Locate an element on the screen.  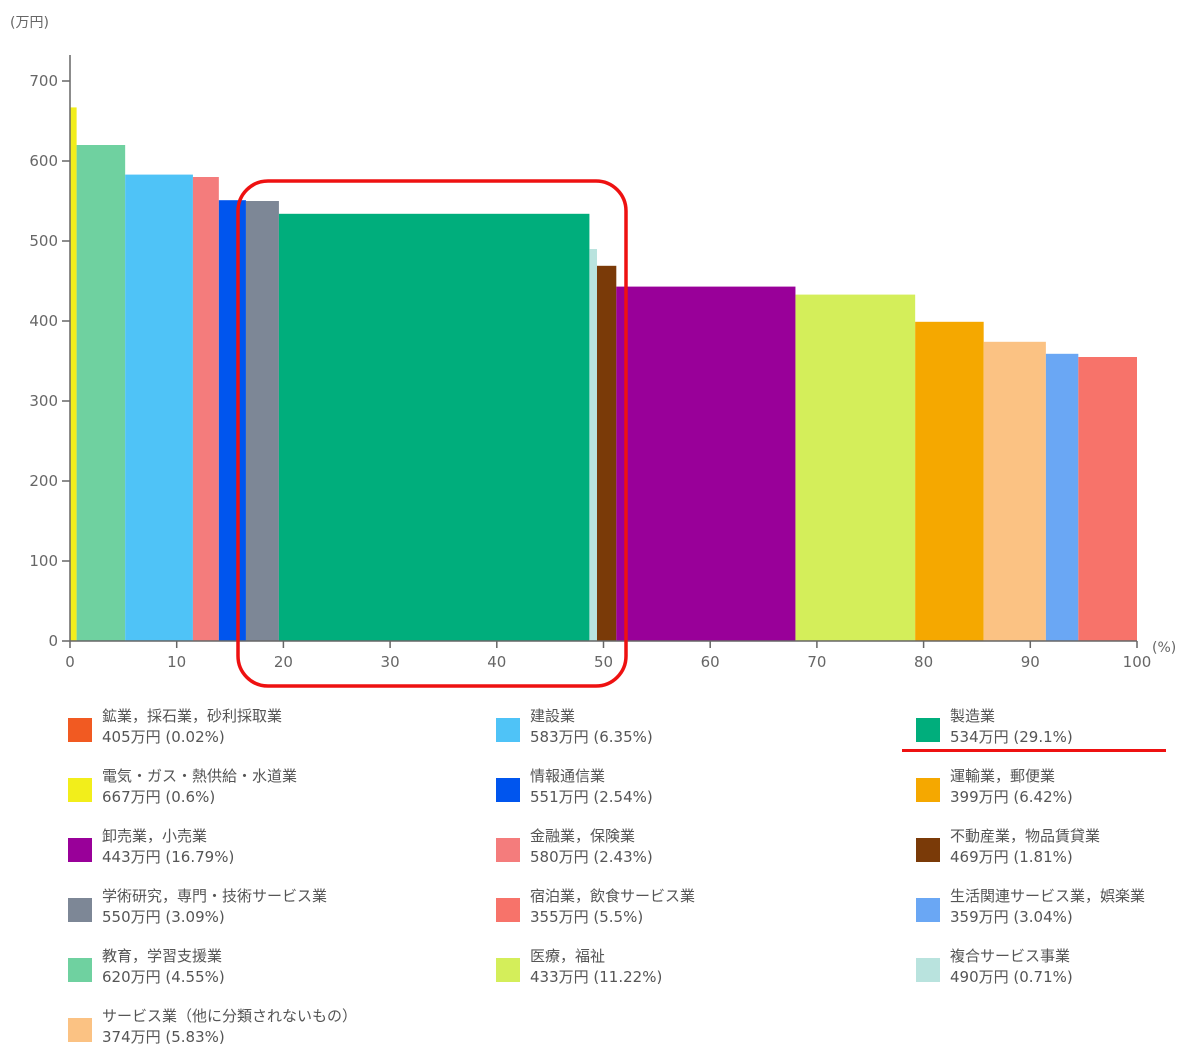
legend-item-12: 運輸業，郵便業 399万円 (6.42%) is located at coordinates (994, 787).